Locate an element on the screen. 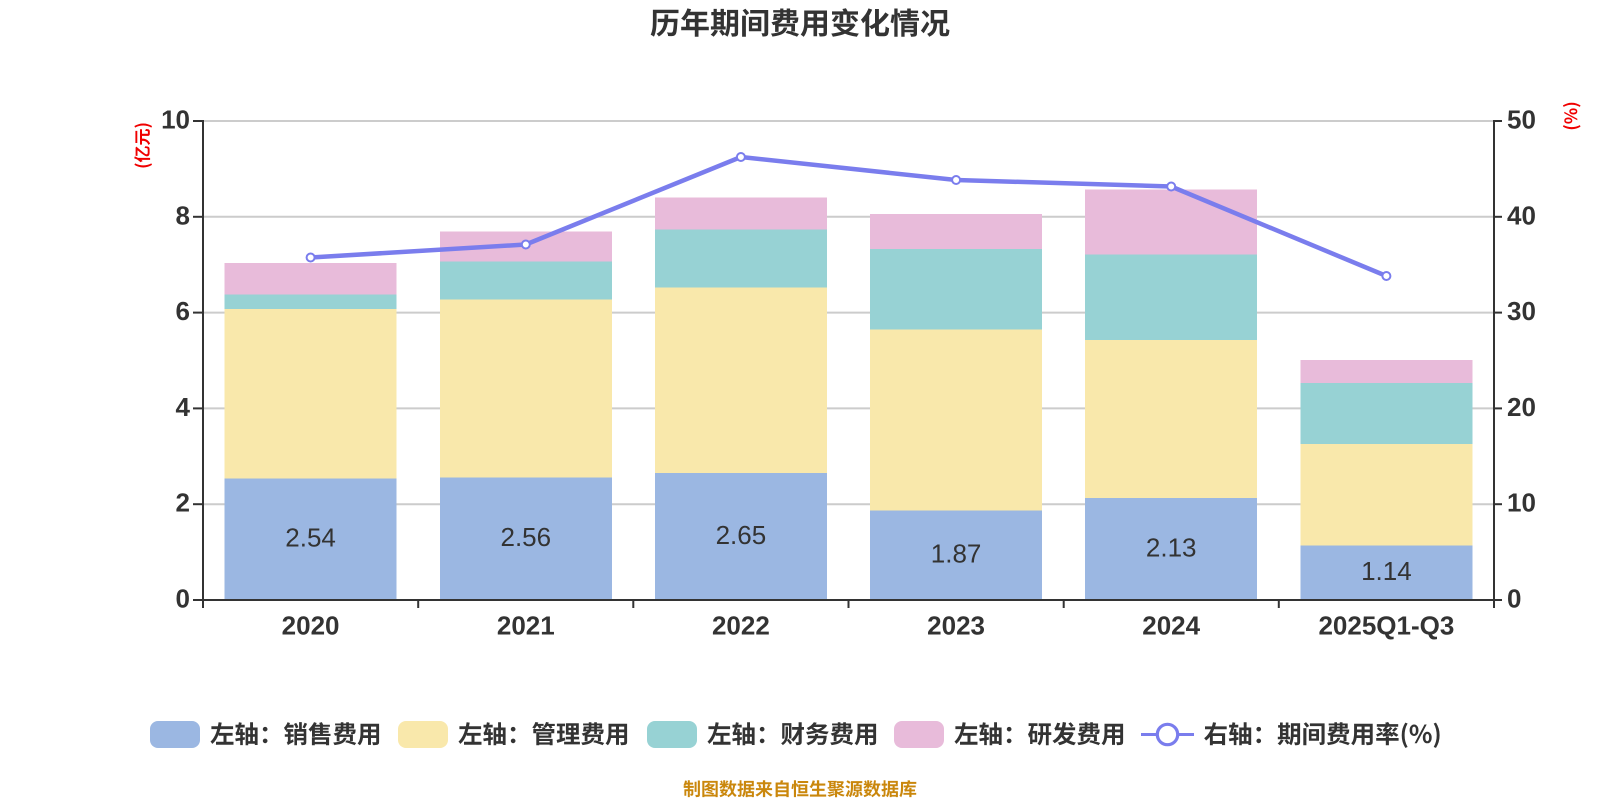  svg-text: 1.87 is located at coordinates (956, 554).